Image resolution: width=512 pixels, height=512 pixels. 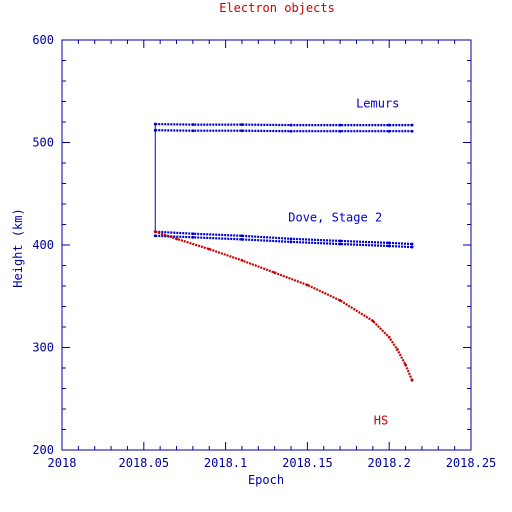 I want to click on annotation-label: Lemurs, so click(x=377, y=104).